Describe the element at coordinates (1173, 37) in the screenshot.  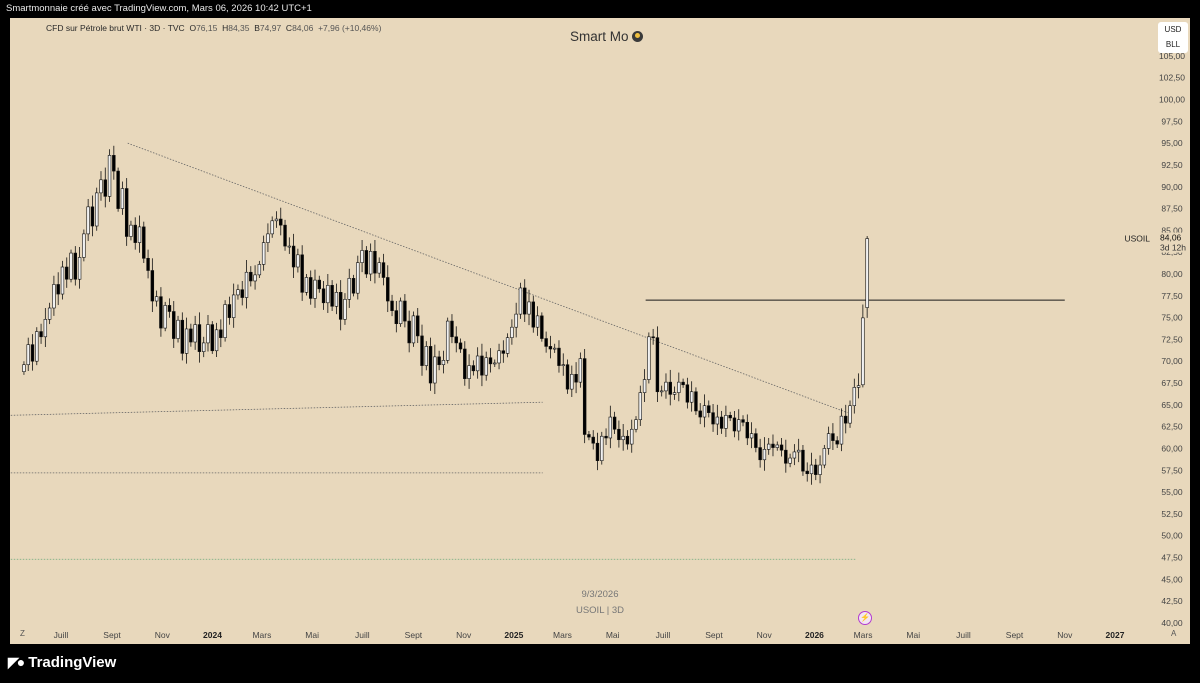
I see `unit-selector: USD BLL` at that location.